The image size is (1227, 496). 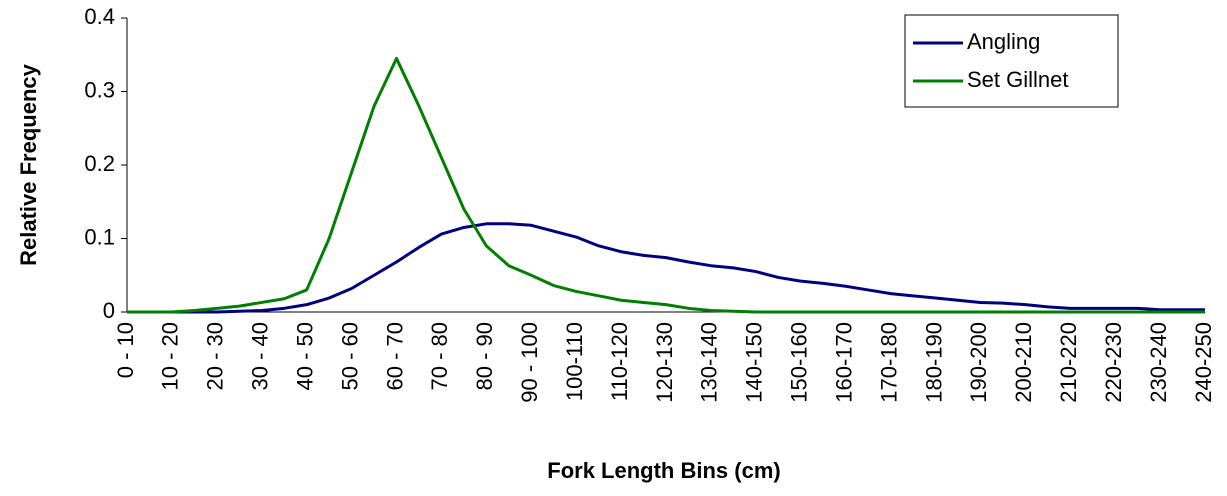 I want to click on x-tick-label: 110-120, so click(x=619, y=361).